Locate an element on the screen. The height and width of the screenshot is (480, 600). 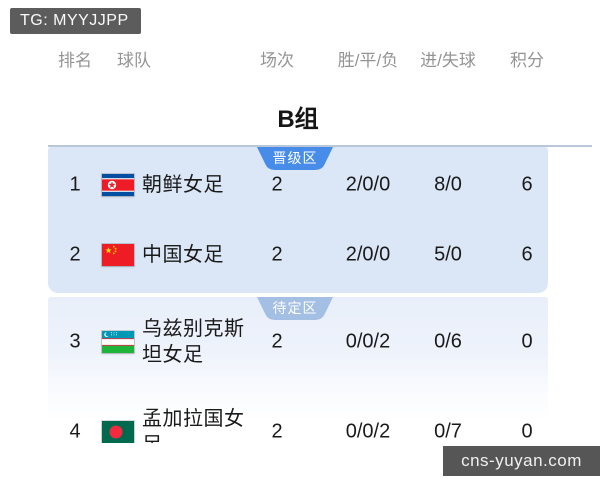
rank-cell: 2 is located at coordinates (75, 254).